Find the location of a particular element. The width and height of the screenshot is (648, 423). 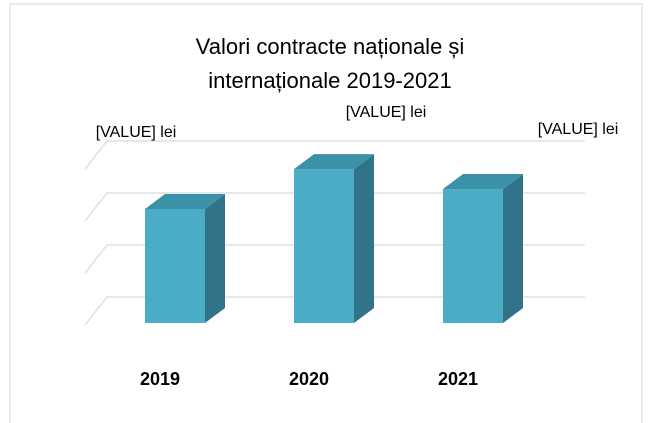

x-tick-label: 2019 is located at coordinates (160, 379).